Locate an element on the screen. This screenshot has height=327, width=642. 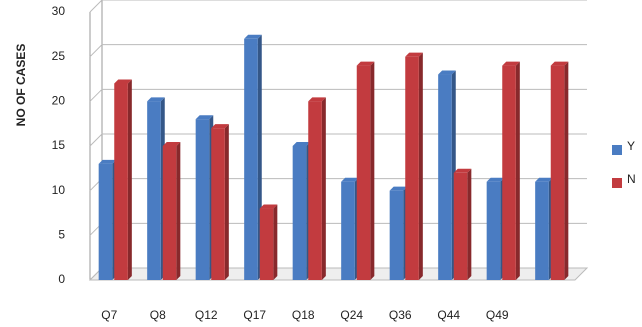
y-tick-label: 10 is located at coordinates (59, 190).